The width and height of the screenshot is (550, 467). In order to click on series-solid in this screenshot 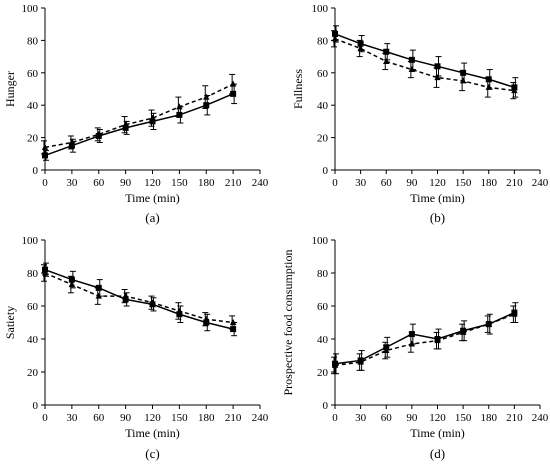, I will do `click(425, 61)`.